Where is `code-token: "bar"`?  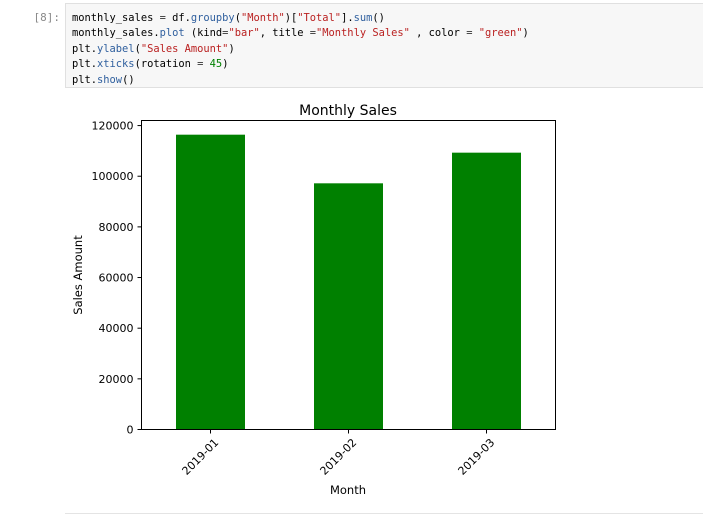 code-token: "bar" is located at coordinates (244, 33).